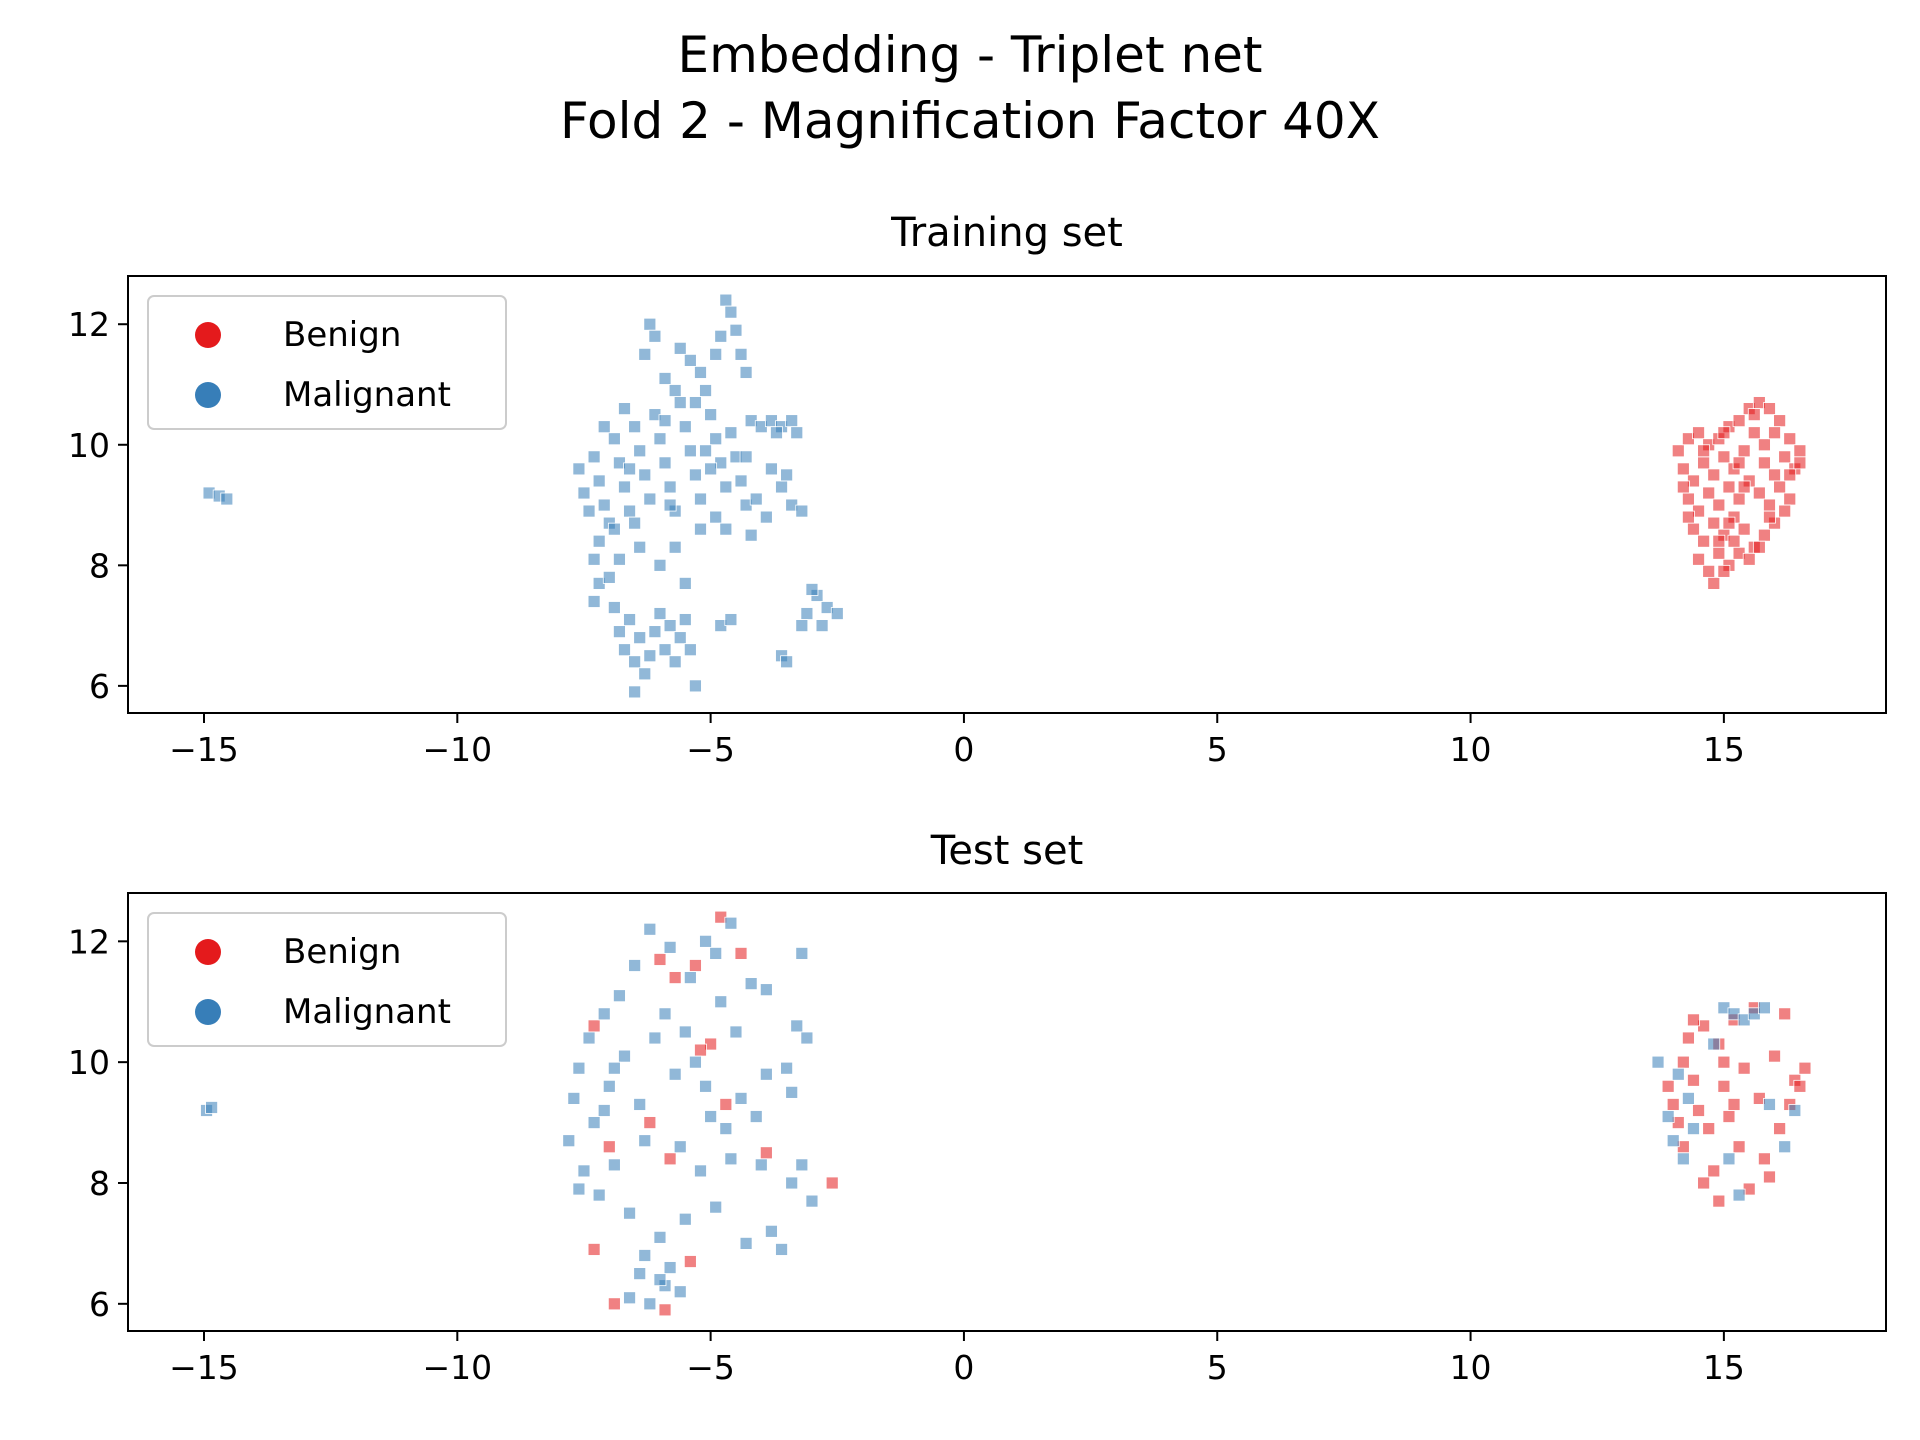 Image resolution: width=1920 pixels, height=1440 pixels. What do you see at coordinates (208, 952) in the screenshot?
I see `test-legend-marker-benign` at bounding box center [208, 952].